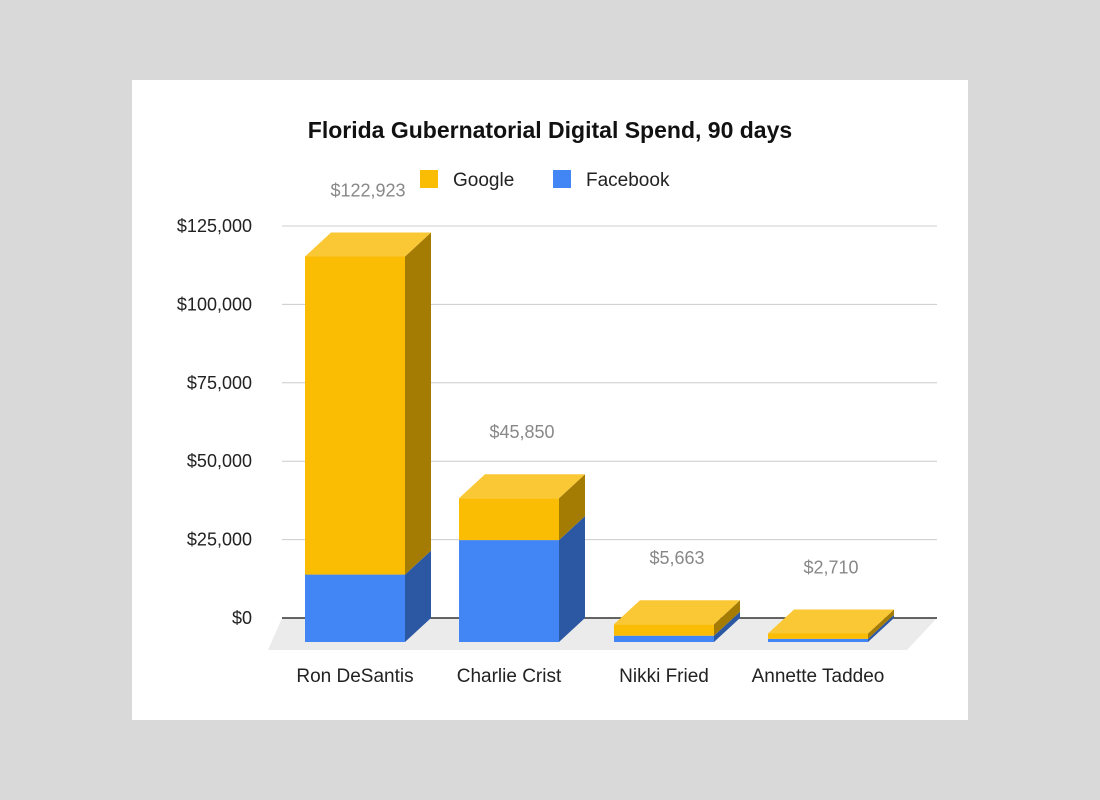 The width and height of the screenshot is (1100, 800). What do you see at coordinates (545, 180) in the screenshot?
I see `legend: Google Facebook` at bounding box center [545, 180].